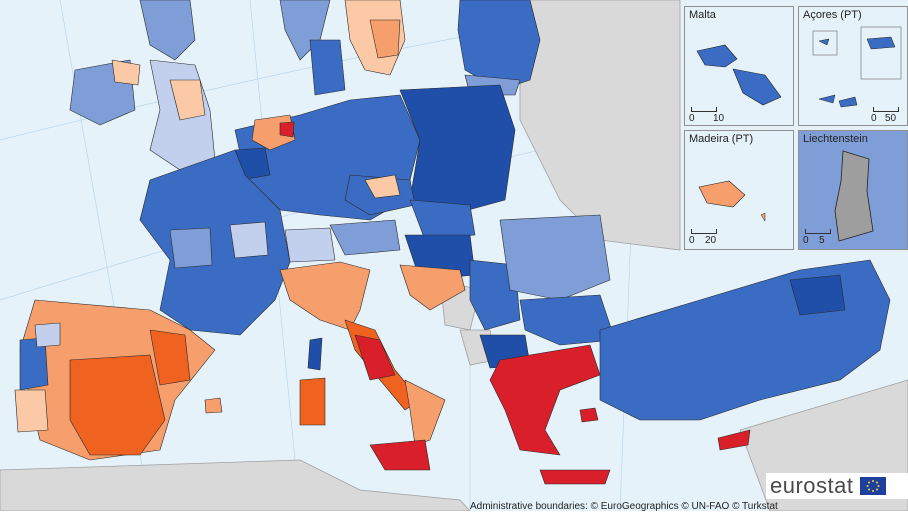 Image resolution: width=908 pixels, height=516 pixels. I want to click on turkey, so click(745, 355).